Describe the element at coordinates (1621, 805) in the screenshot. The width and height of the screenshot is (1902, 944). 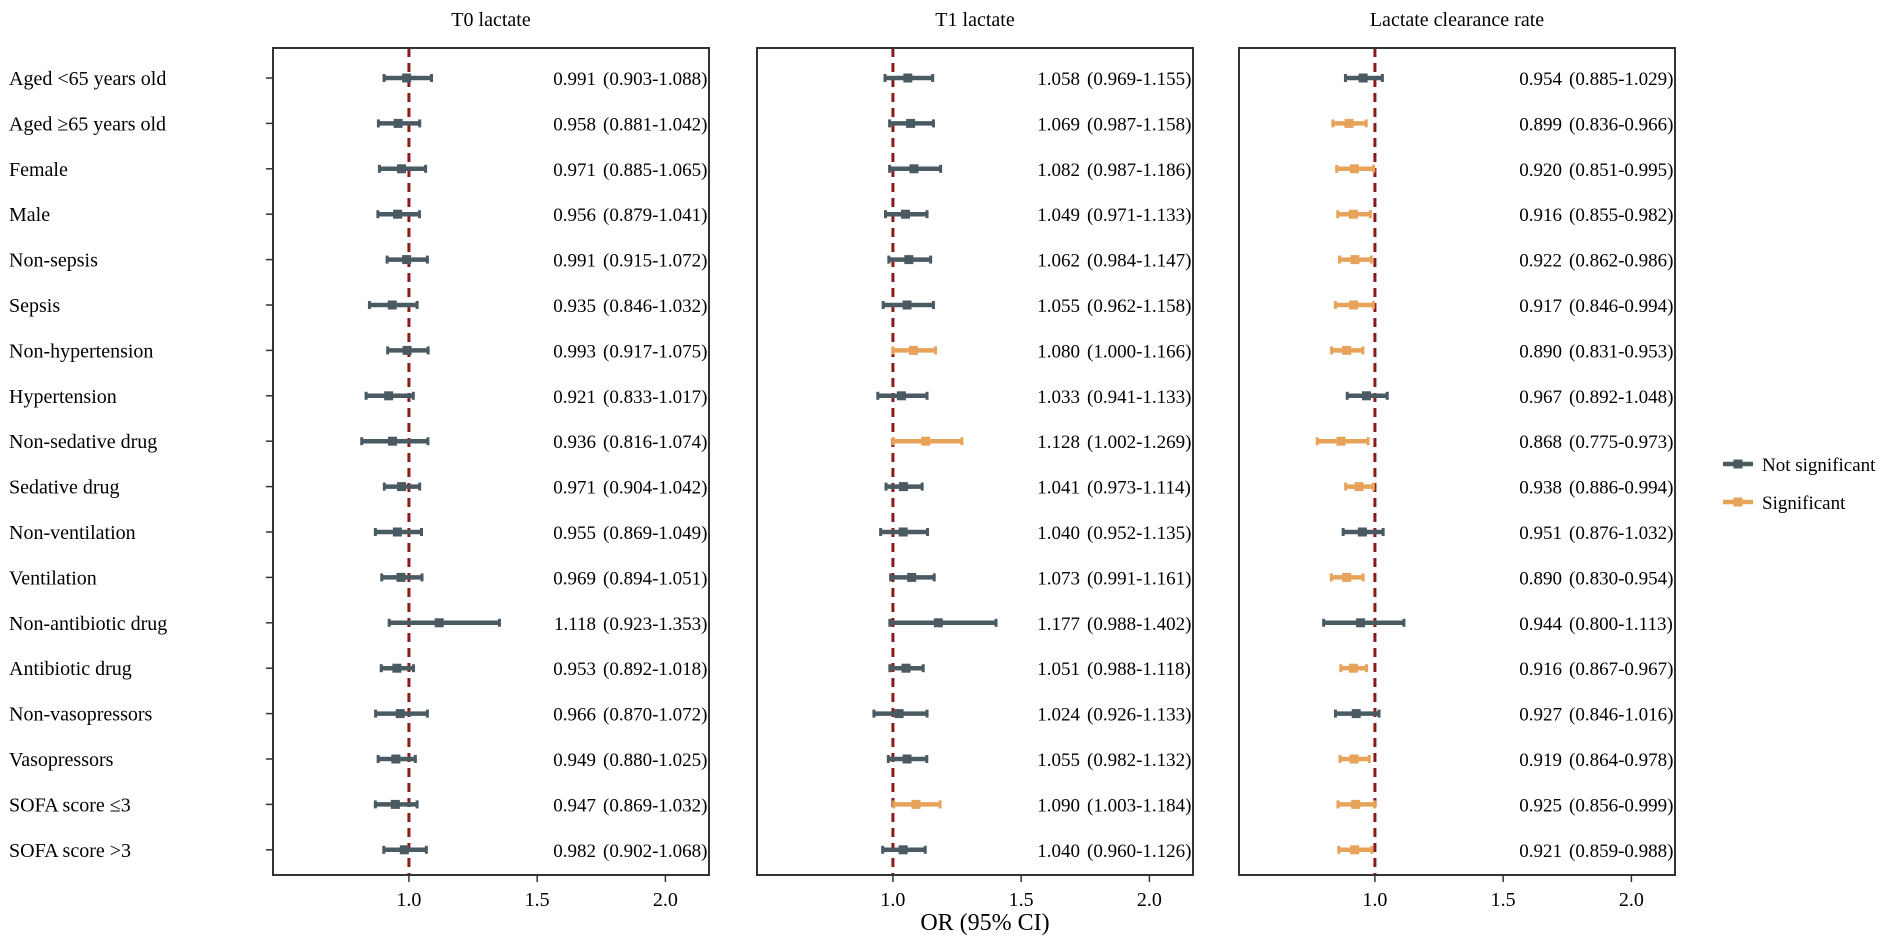
I see `ci-label: (0.856-0.999)` at that location.